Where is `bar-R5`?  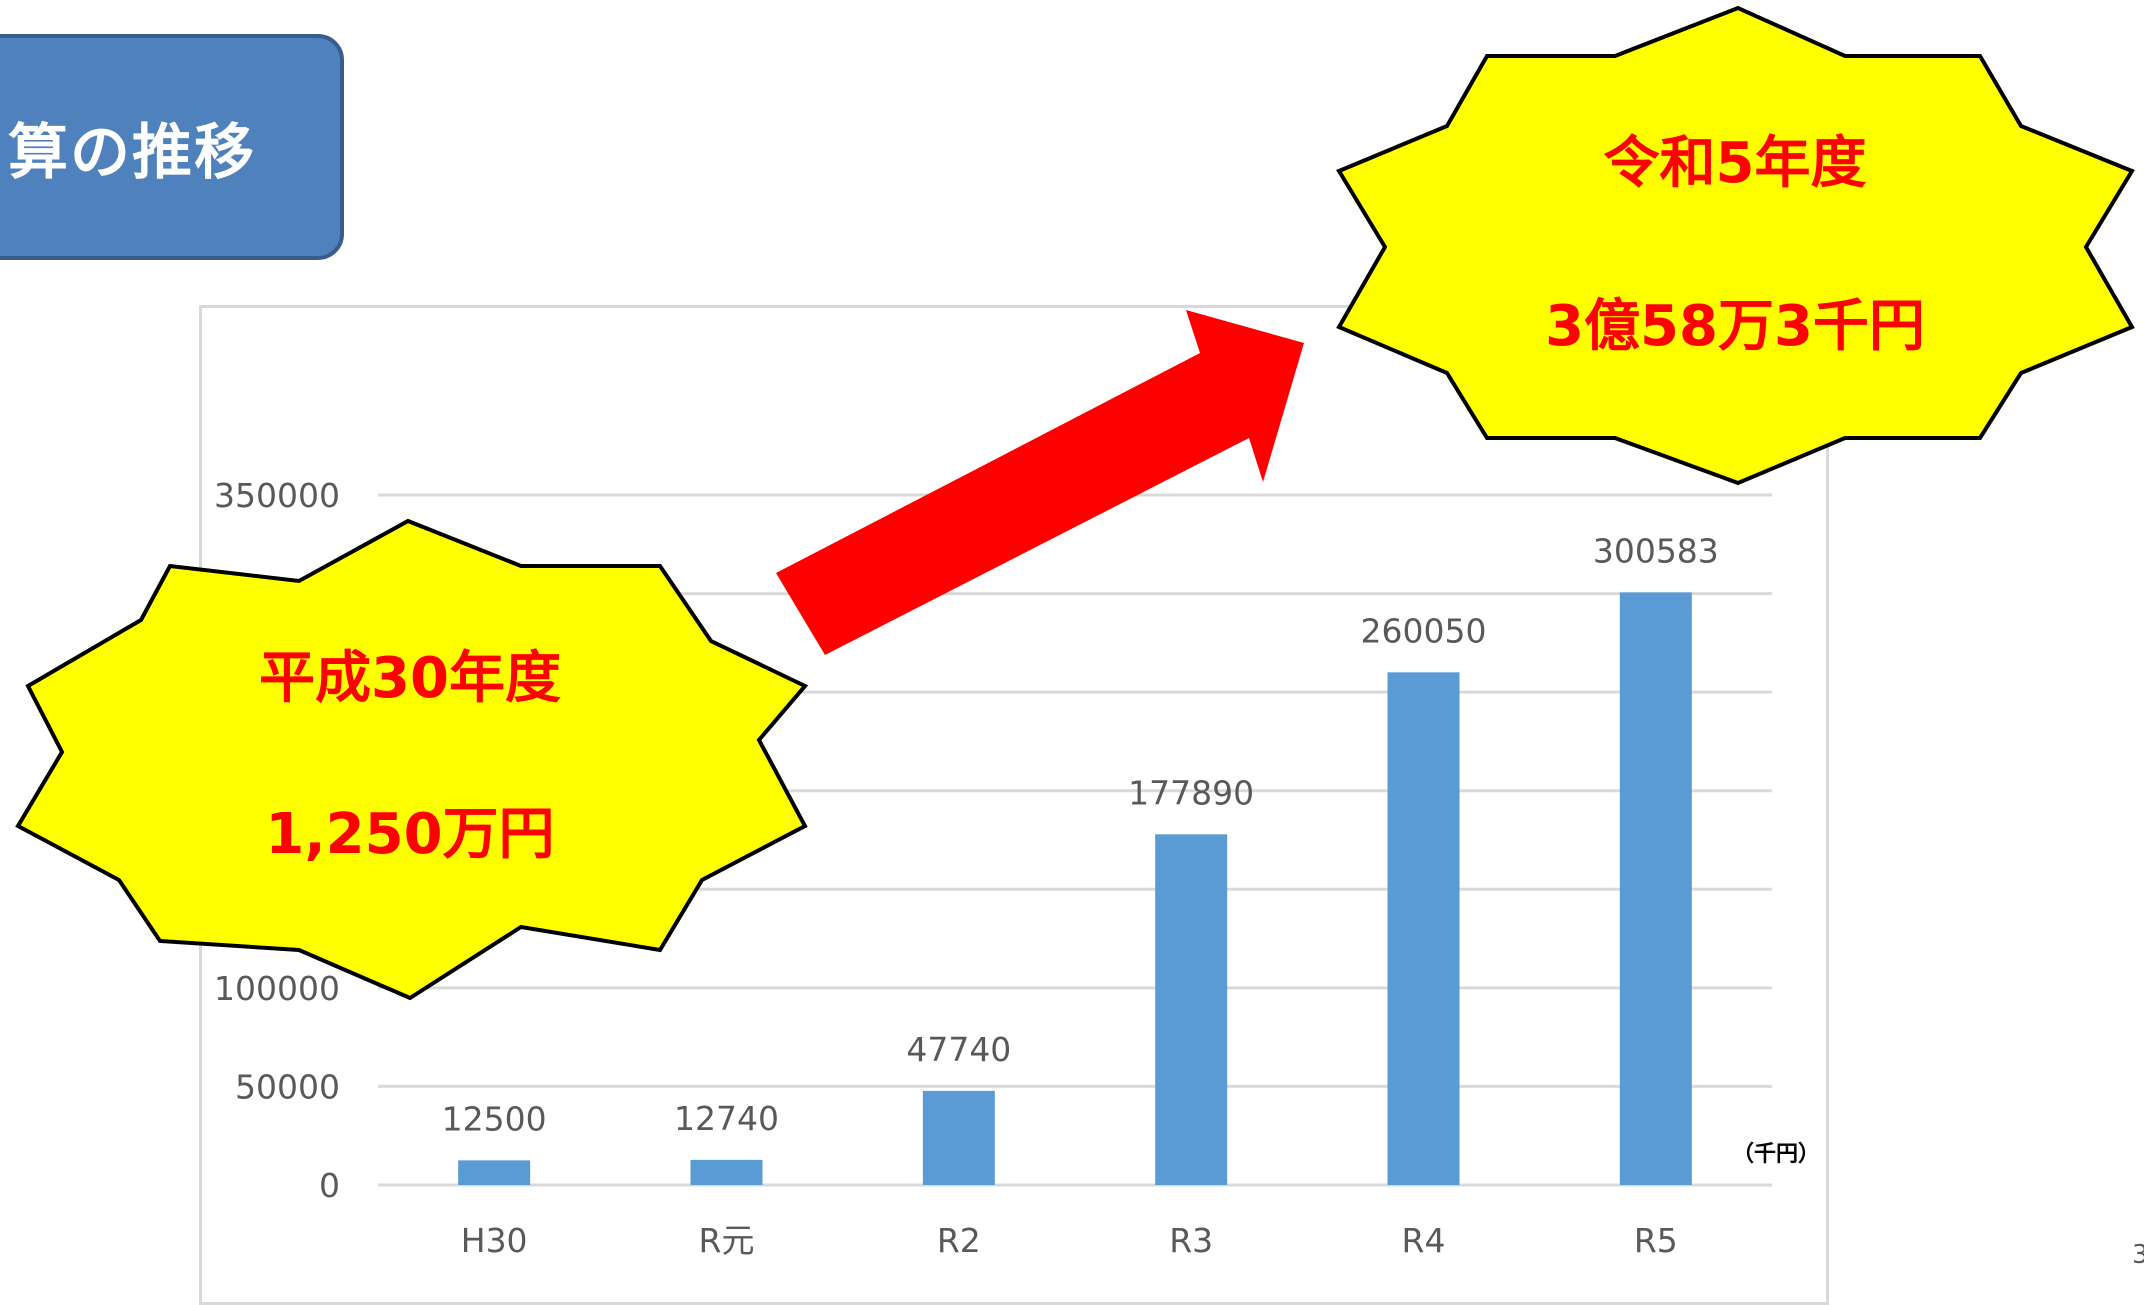 bar-R5 is located at coordinates (1655, 888).